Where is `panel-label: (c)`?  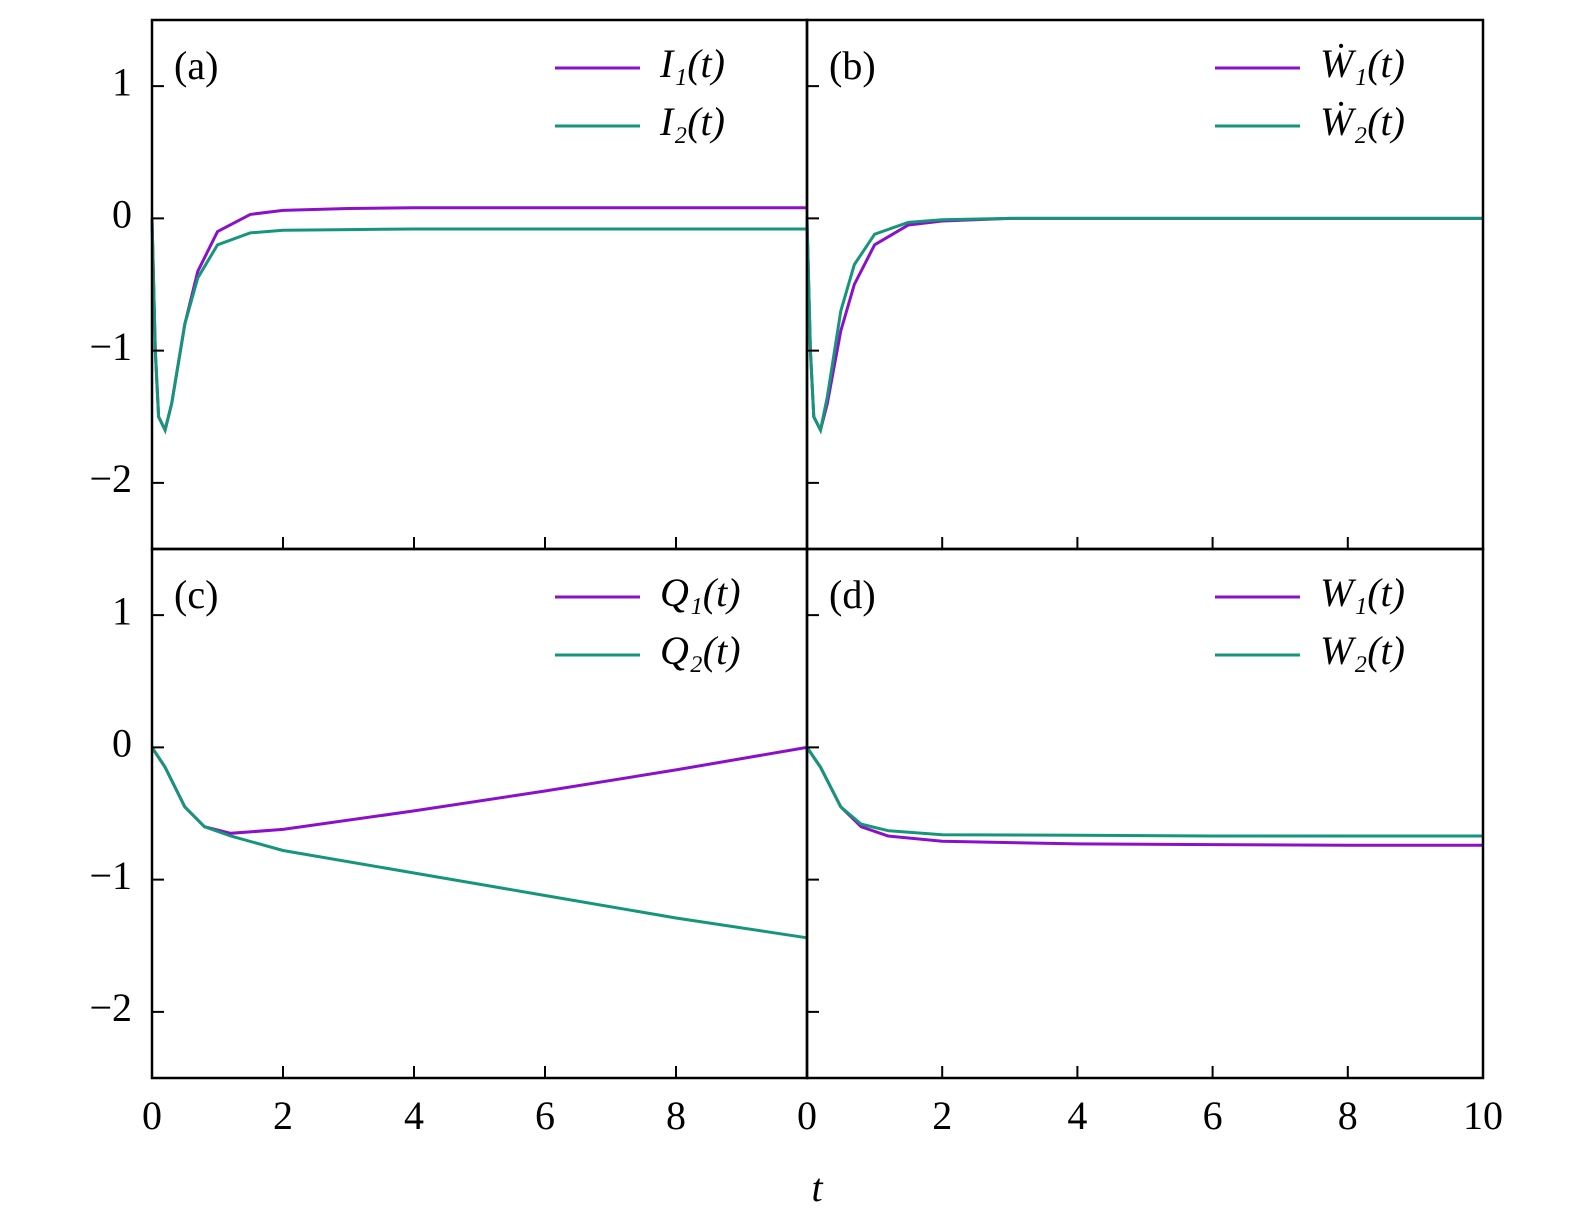
panel-label: (c) is located at coordinates (196, 594).